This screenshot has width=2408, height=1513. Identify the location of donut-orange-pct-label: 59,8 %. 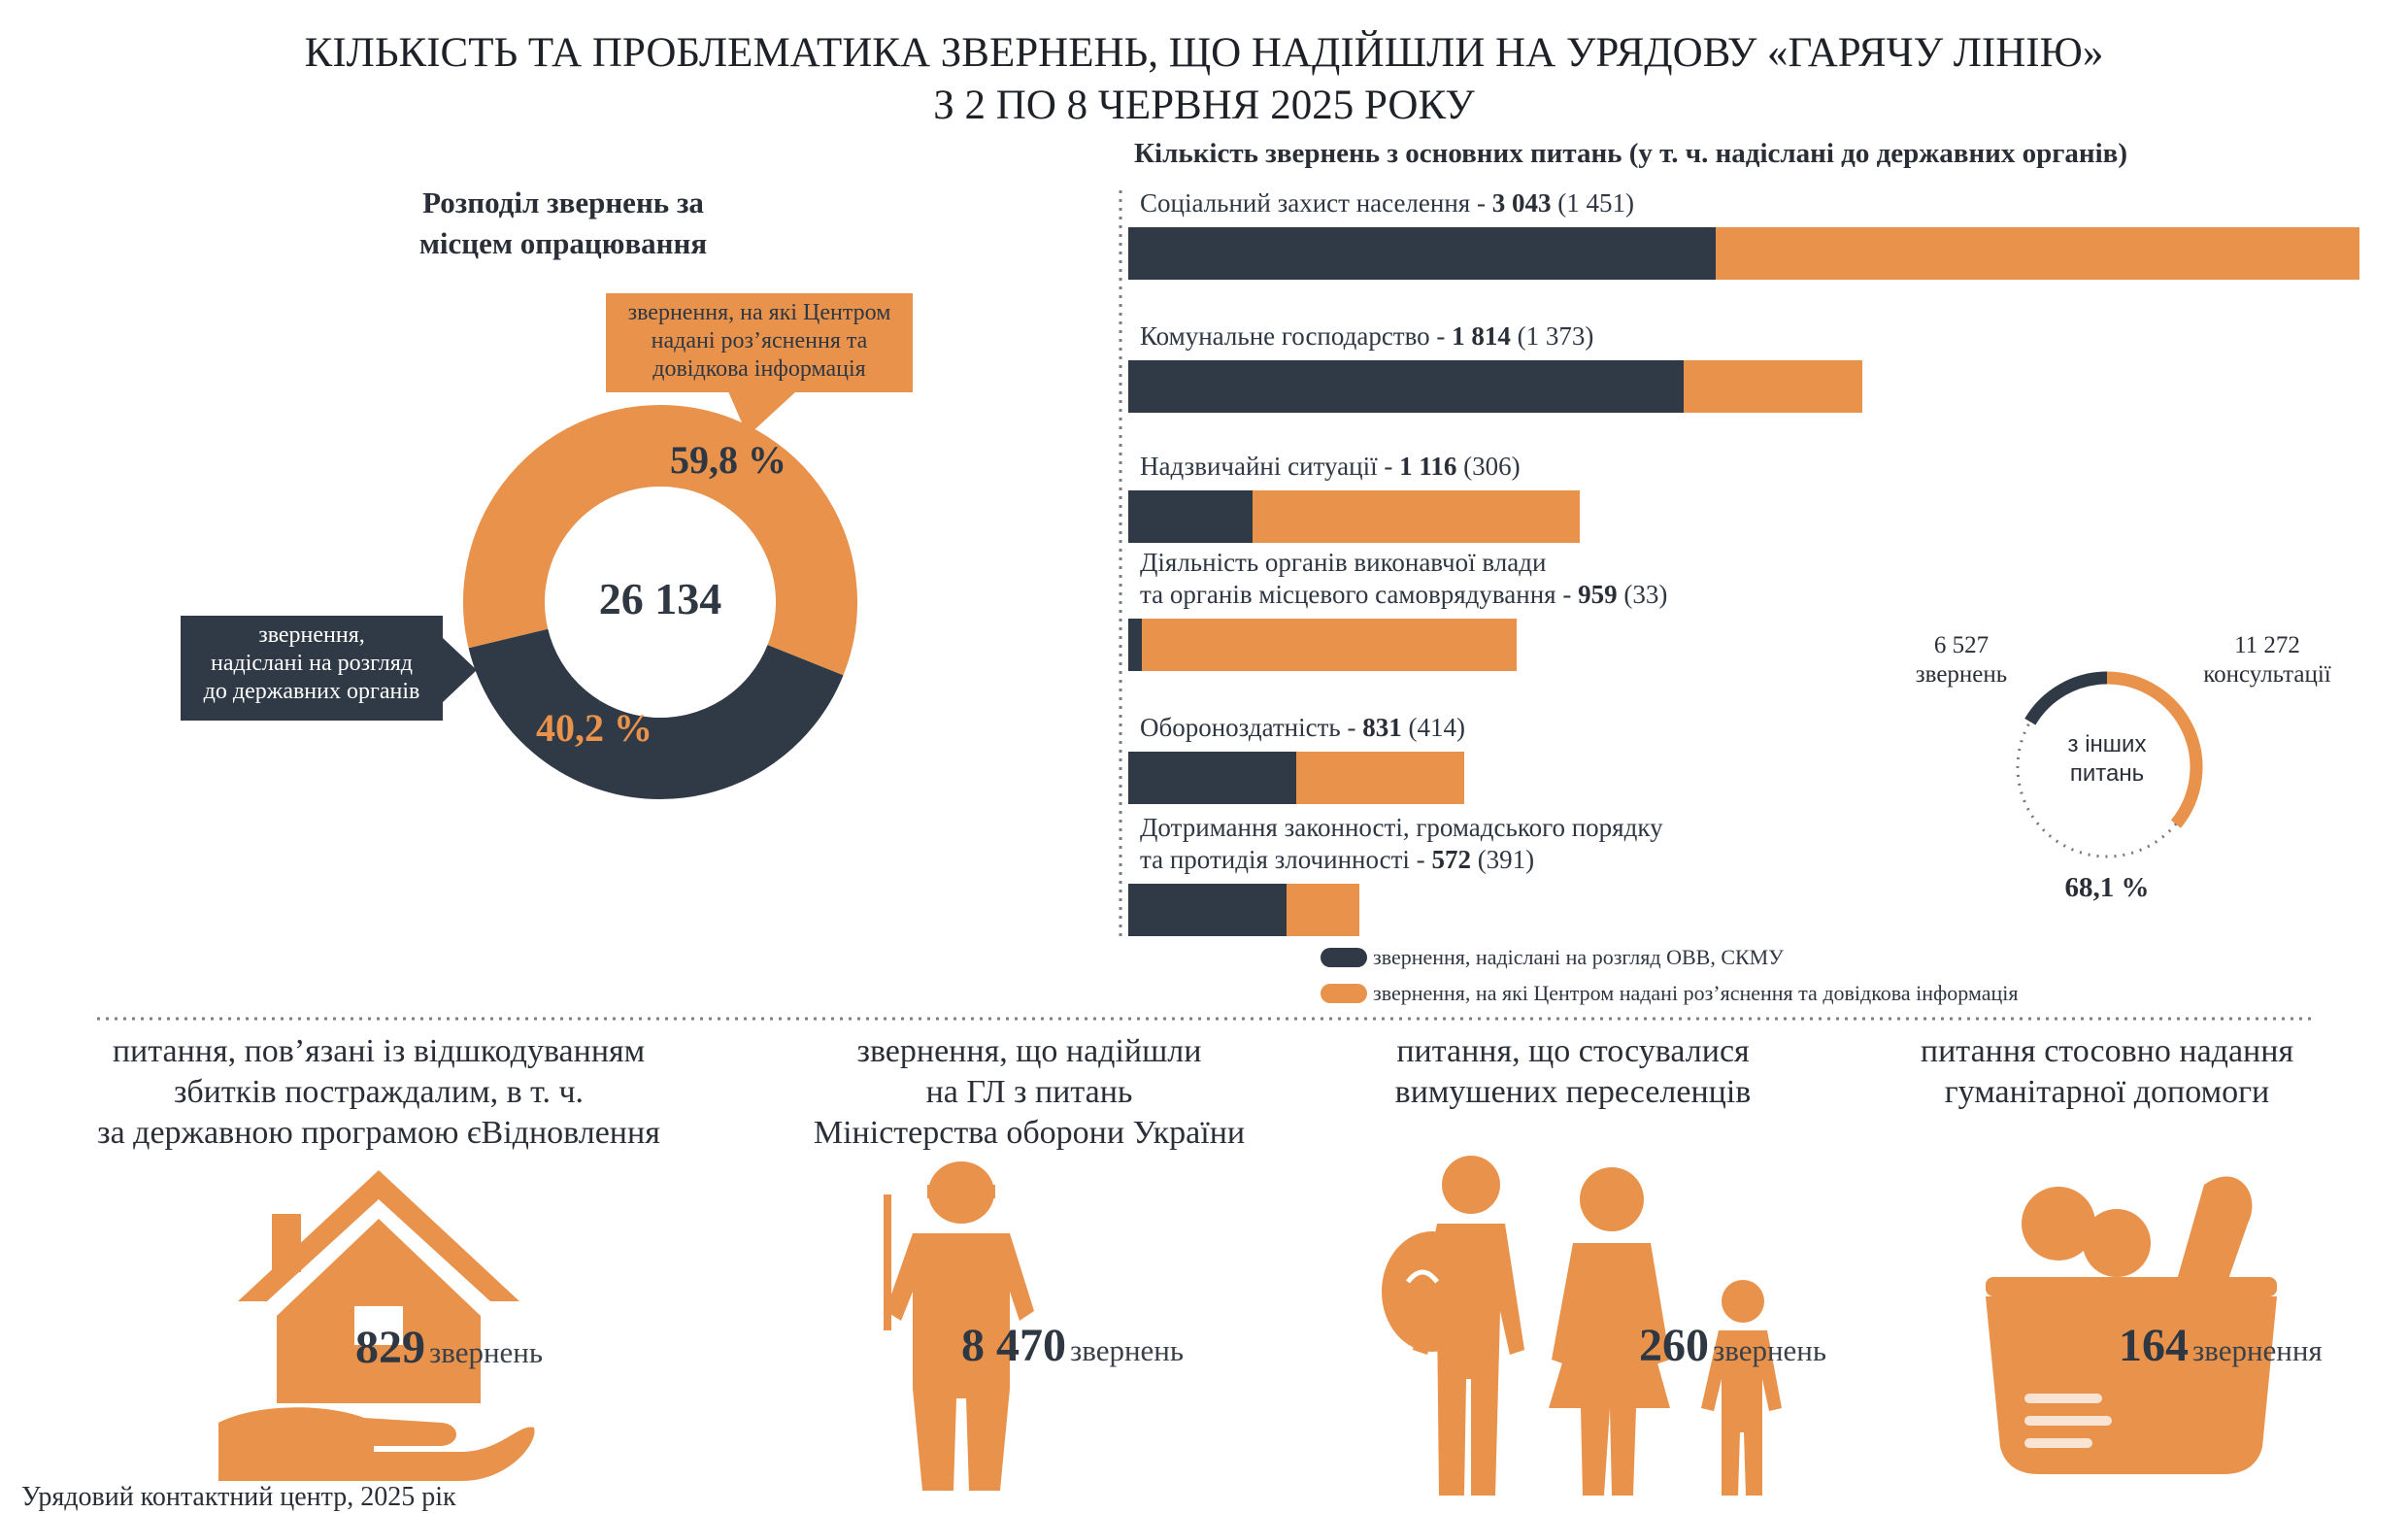
(728, 460).